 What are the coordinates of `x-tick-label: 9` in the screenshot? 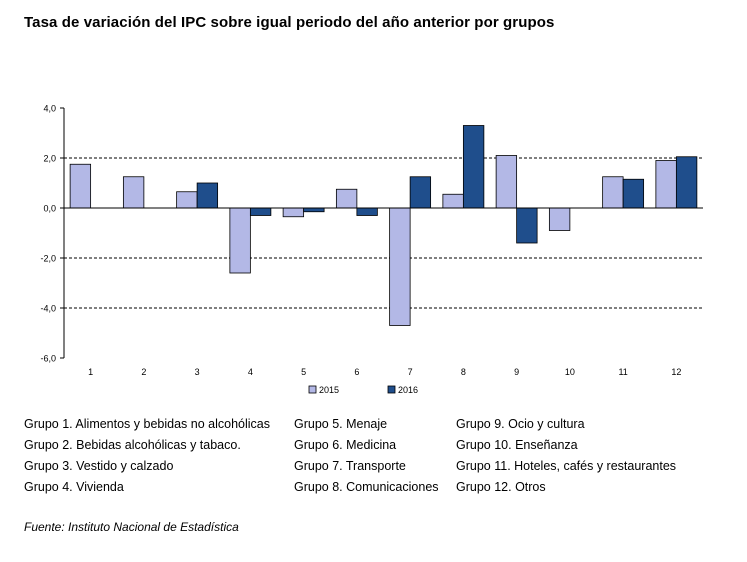 It's located at (516, 372).